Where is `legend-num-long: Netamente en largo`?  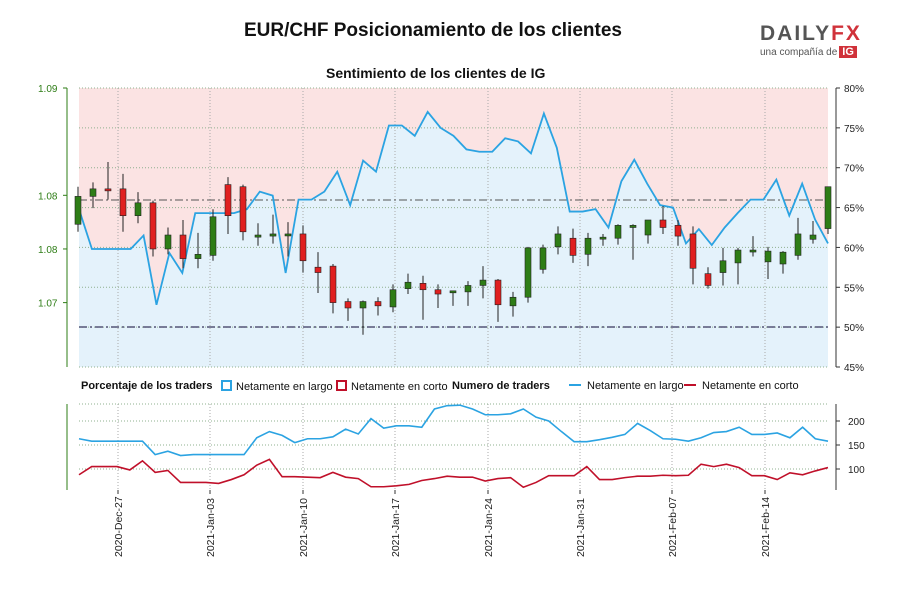 legend-num-long: Netamente en largo is located at coordinates (626, 386).